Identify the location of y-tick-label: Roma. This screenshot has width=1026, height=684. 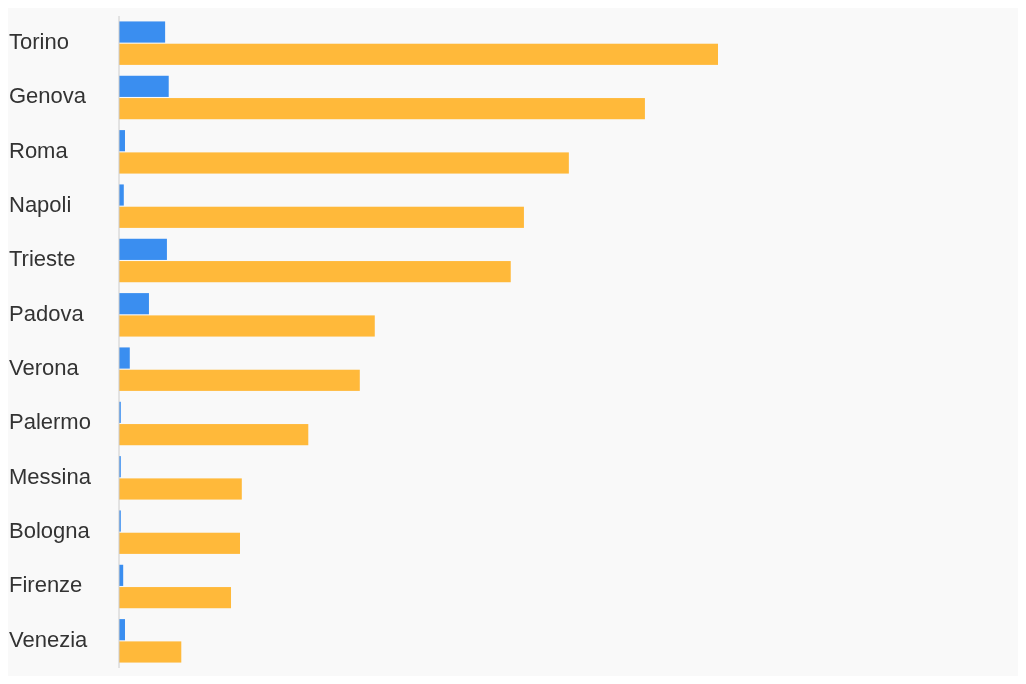
(39, 150).